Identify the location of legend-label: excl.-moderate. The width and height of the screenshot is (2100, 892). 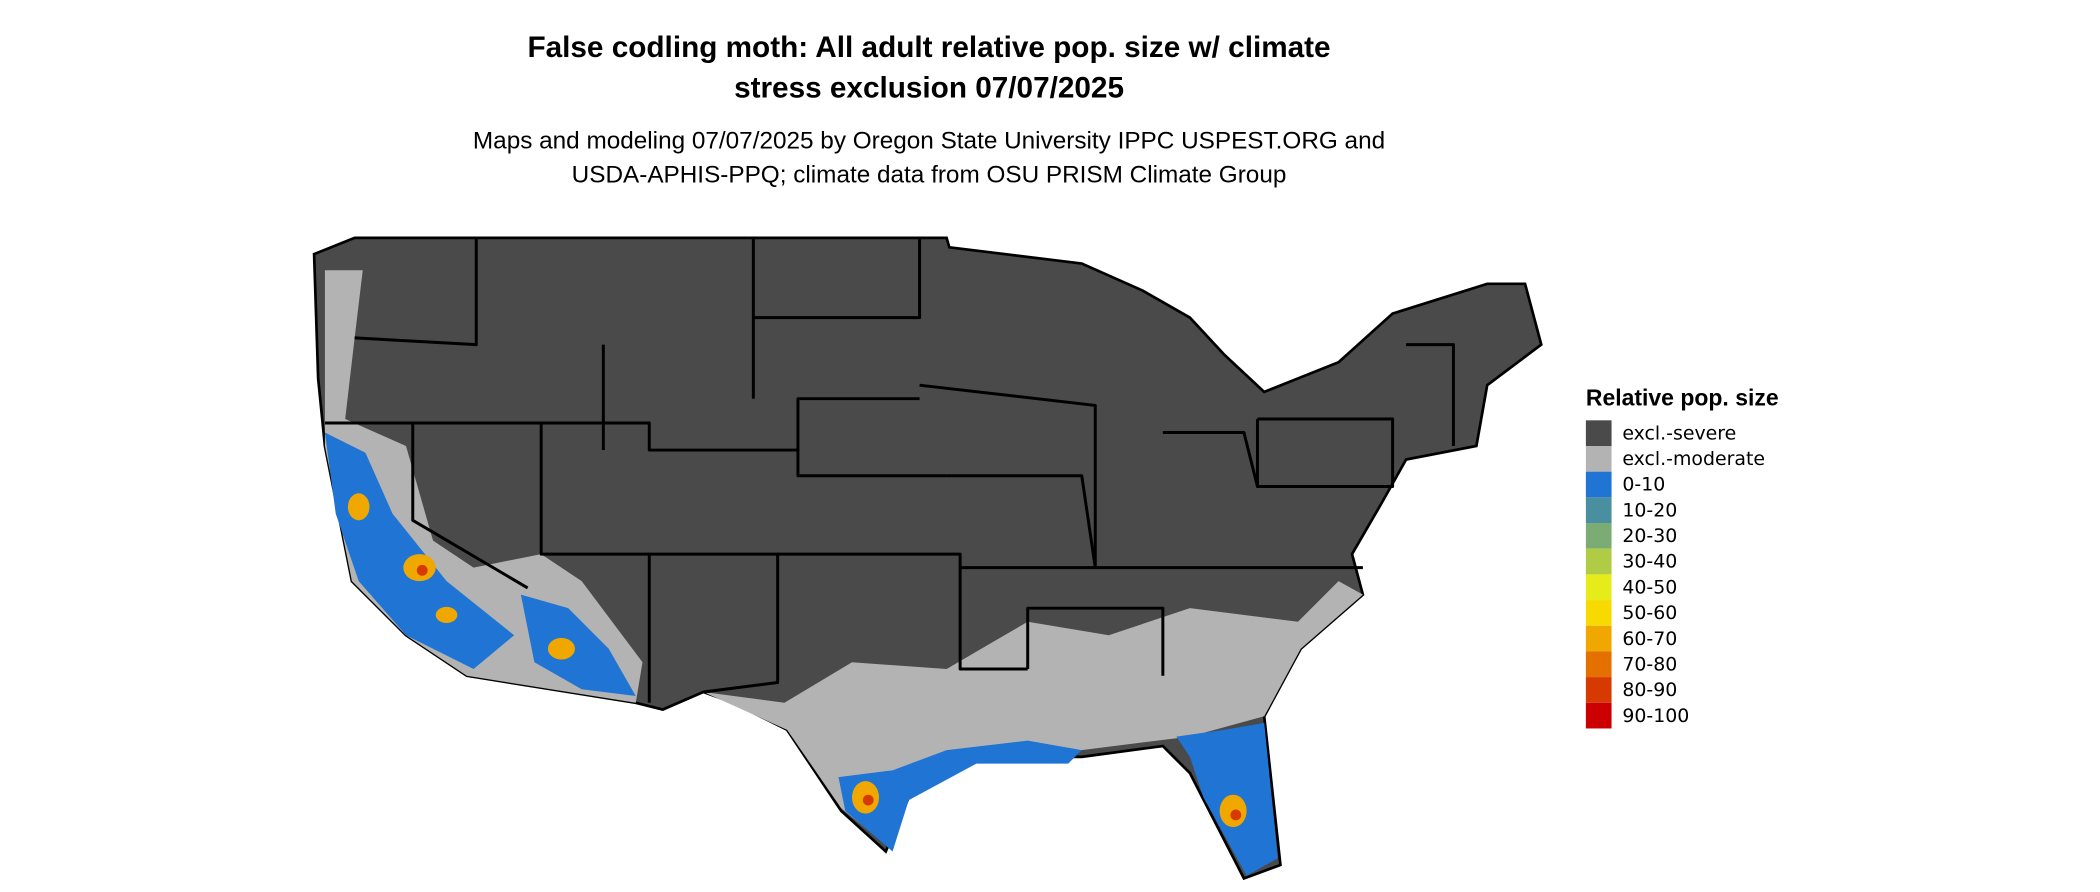
(1693, 459).